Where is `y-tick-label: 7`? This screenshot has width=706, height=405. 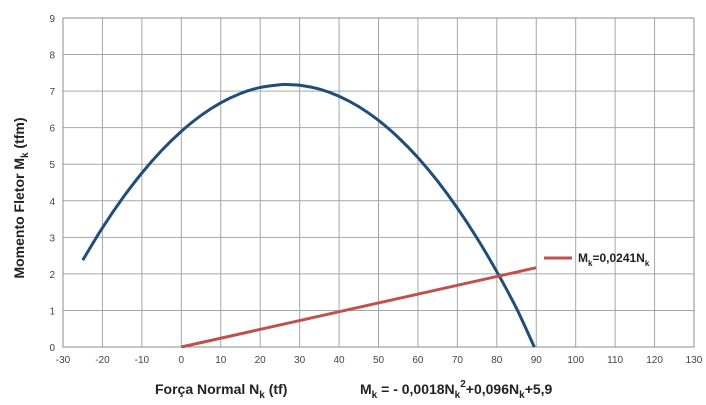
y-tick-label: 7 is located at coordinates (52, 92).